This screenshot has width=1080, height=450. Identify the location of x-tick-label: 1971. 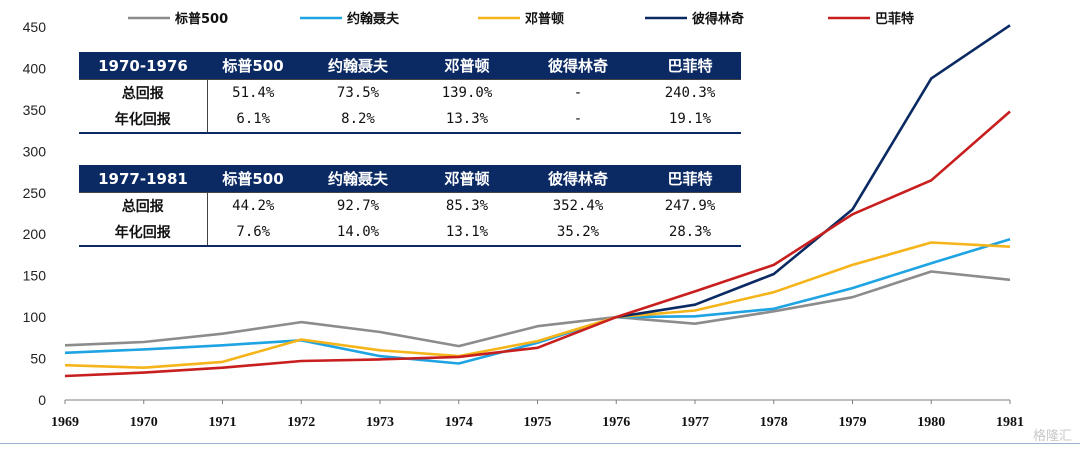
(223, 422).